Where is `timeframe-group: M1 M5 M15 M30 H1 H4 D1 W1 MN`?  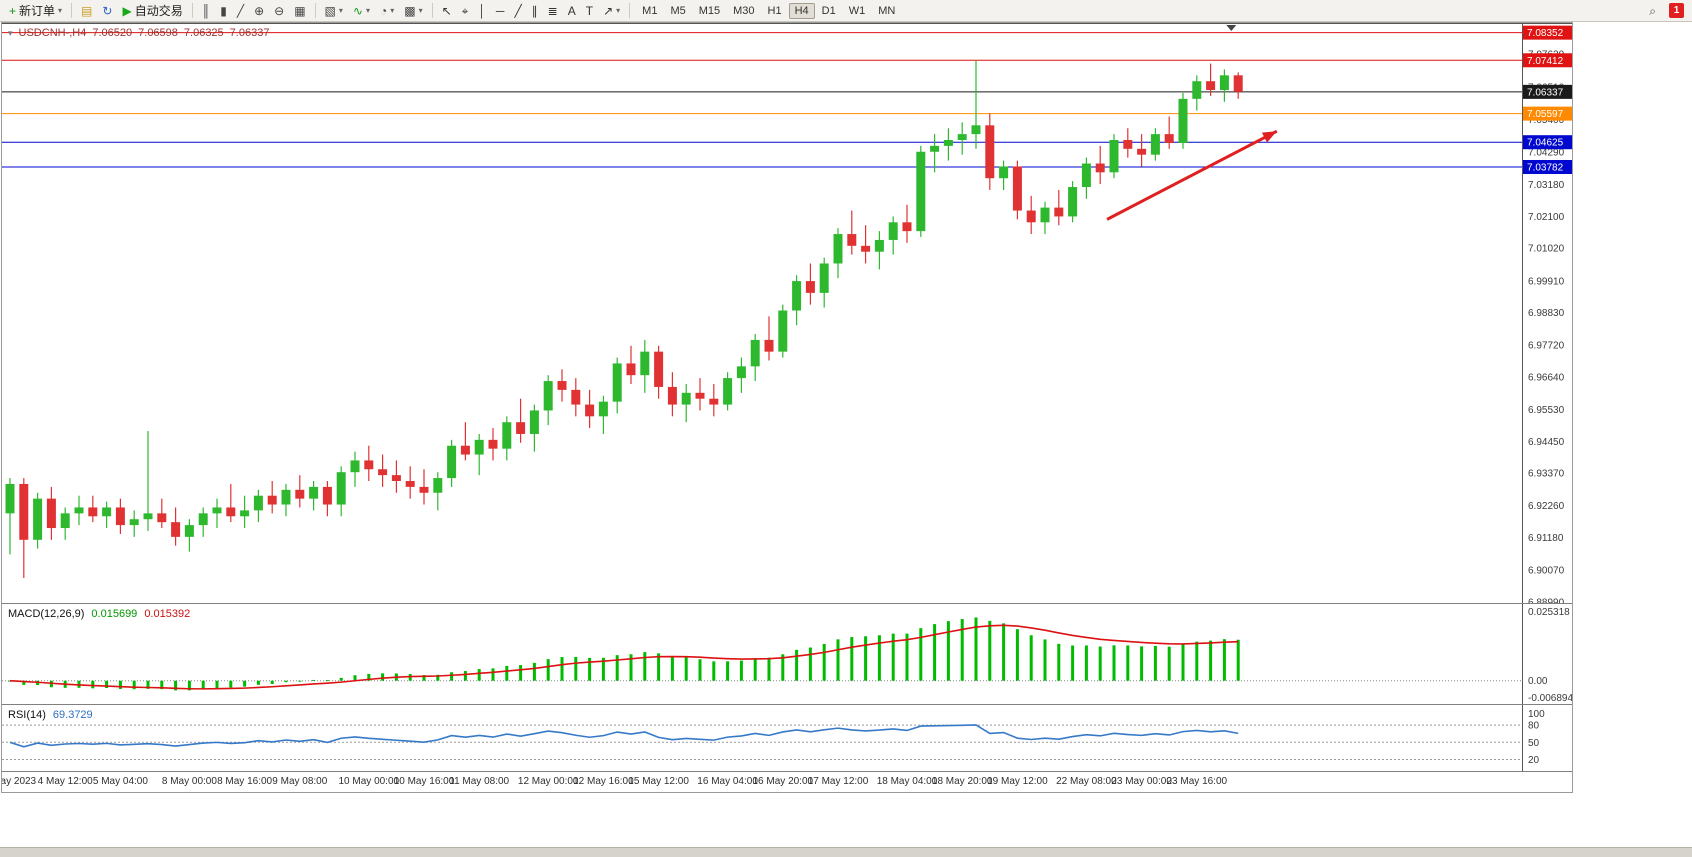
timeframe-group: M1 M5 M15 M30 H1 H4 D1 W1 MN is located at coordinates (768, 10).